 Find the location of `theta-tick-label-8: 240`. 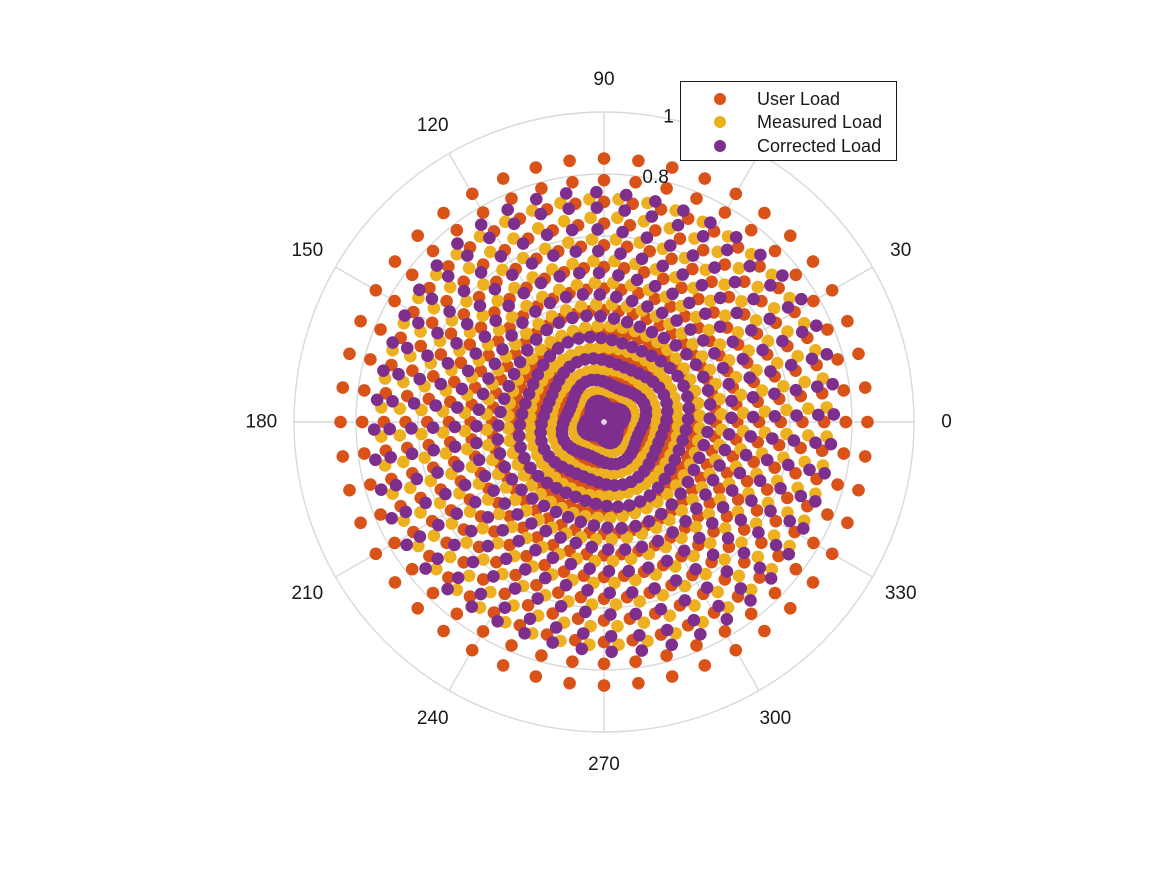

theta-tick-label-8: 240 is located at coordinates (433, 718).